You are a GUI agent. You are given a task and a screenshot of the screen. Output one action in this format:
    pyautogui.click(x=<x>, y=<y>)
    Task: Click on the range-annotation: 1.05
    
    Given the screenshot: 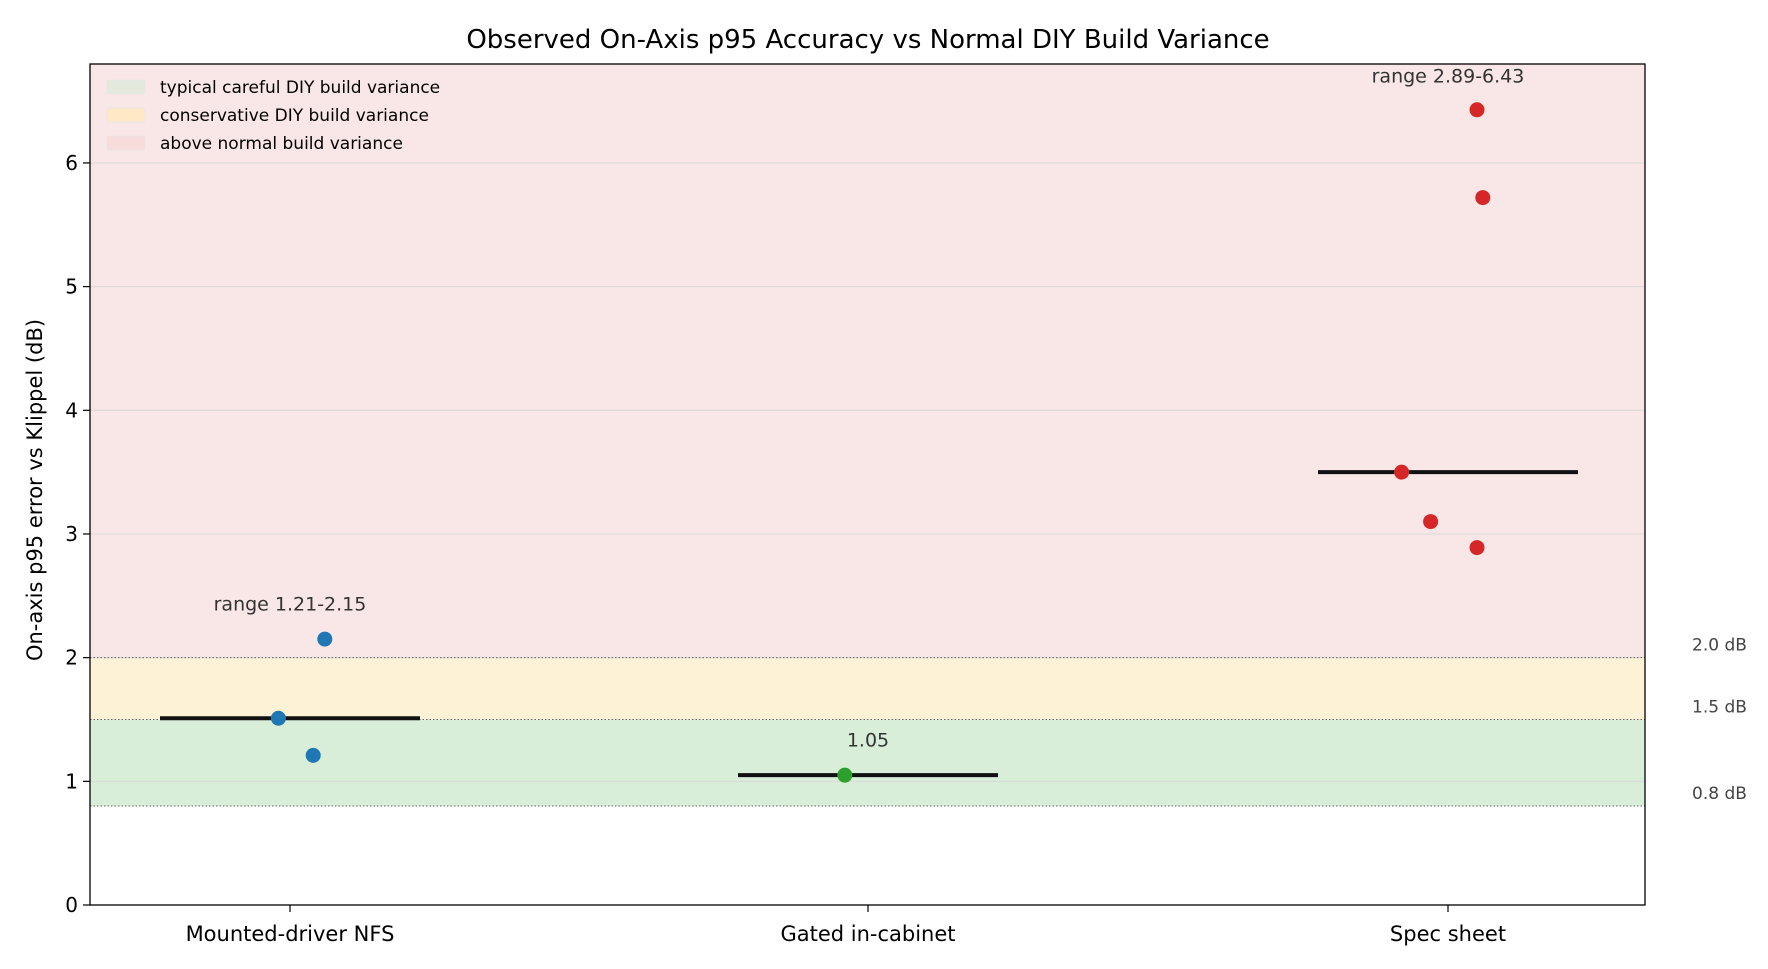 What is the action you would take?
    pyautogui.click(x=868, y=741)
    